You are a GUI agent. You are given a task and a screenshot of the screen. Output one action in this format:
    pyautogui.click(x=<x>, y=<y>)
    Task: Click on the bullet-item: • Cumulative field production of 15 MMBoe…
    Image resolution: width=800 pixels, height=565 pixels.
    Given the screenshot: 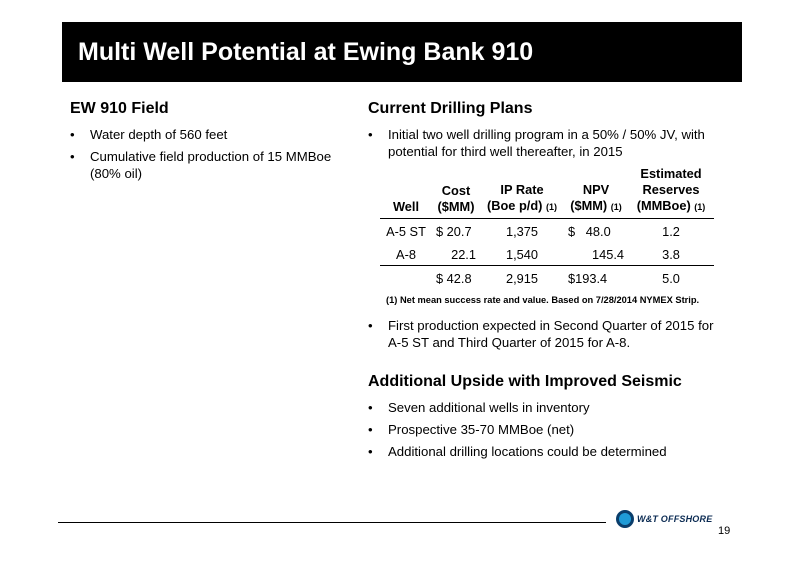 What is the action you would take?
    pyautogui.click(x=201, y=165)
    